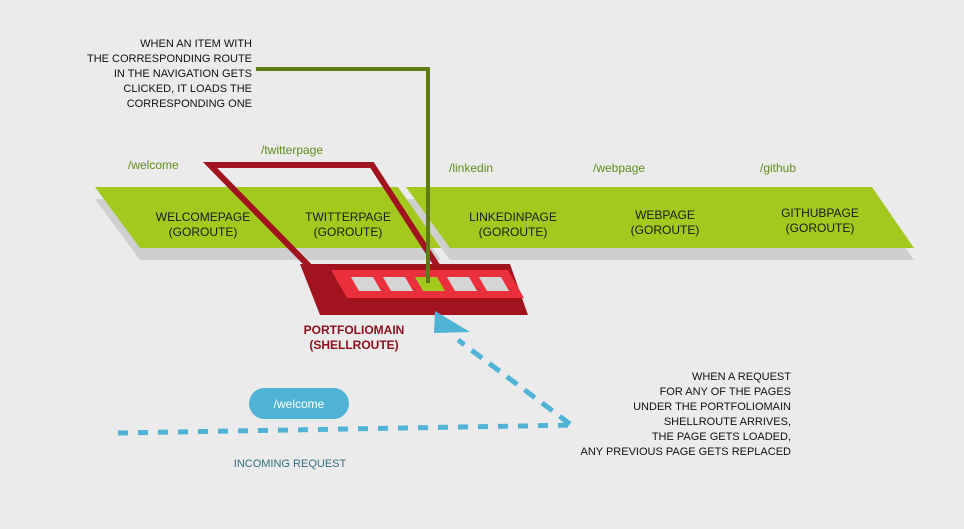 The image size is (964, 529). What do you see at coordinates (721, 437) in the screenshot?
I see `bottom-note-line: THE PAGE GETS LOADED,` at bounding box center [721, 437].